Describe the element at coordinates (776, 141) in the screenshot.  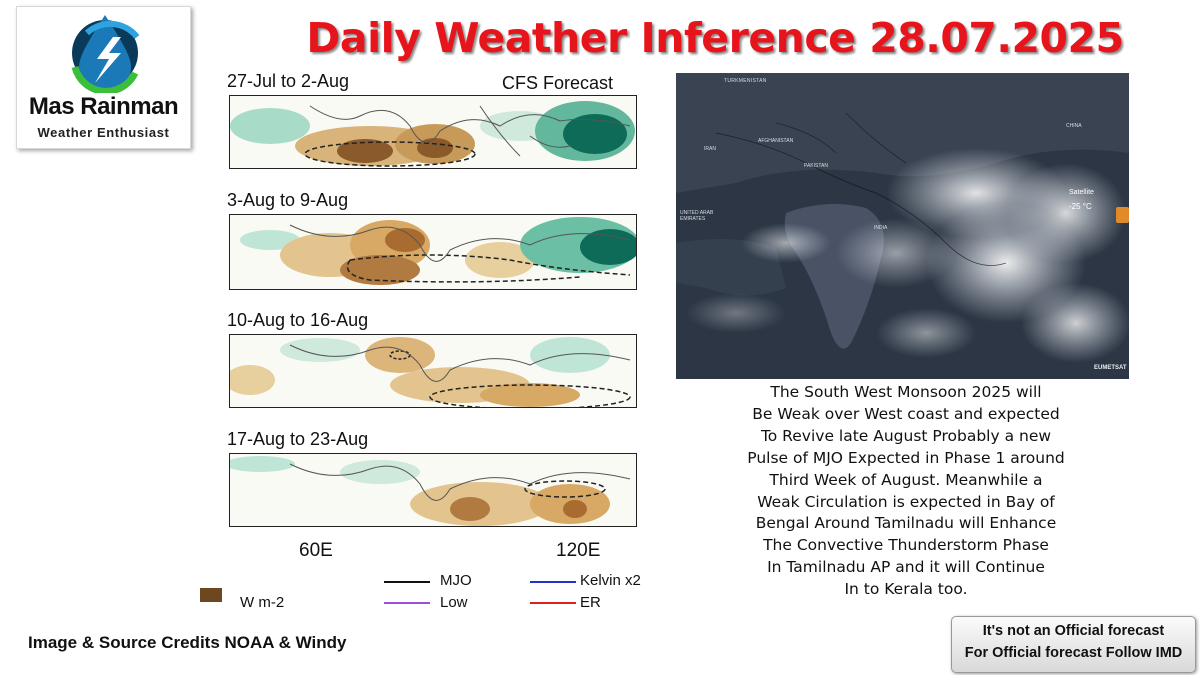
I see `country-label-afghanistan: AFGHANISTAN` at that location.